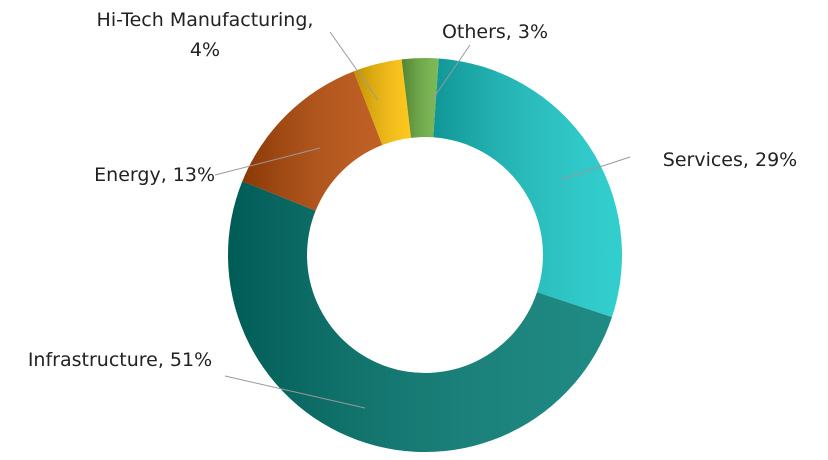  I want to click on data-label: Energy, 13%, so click(154, 175).